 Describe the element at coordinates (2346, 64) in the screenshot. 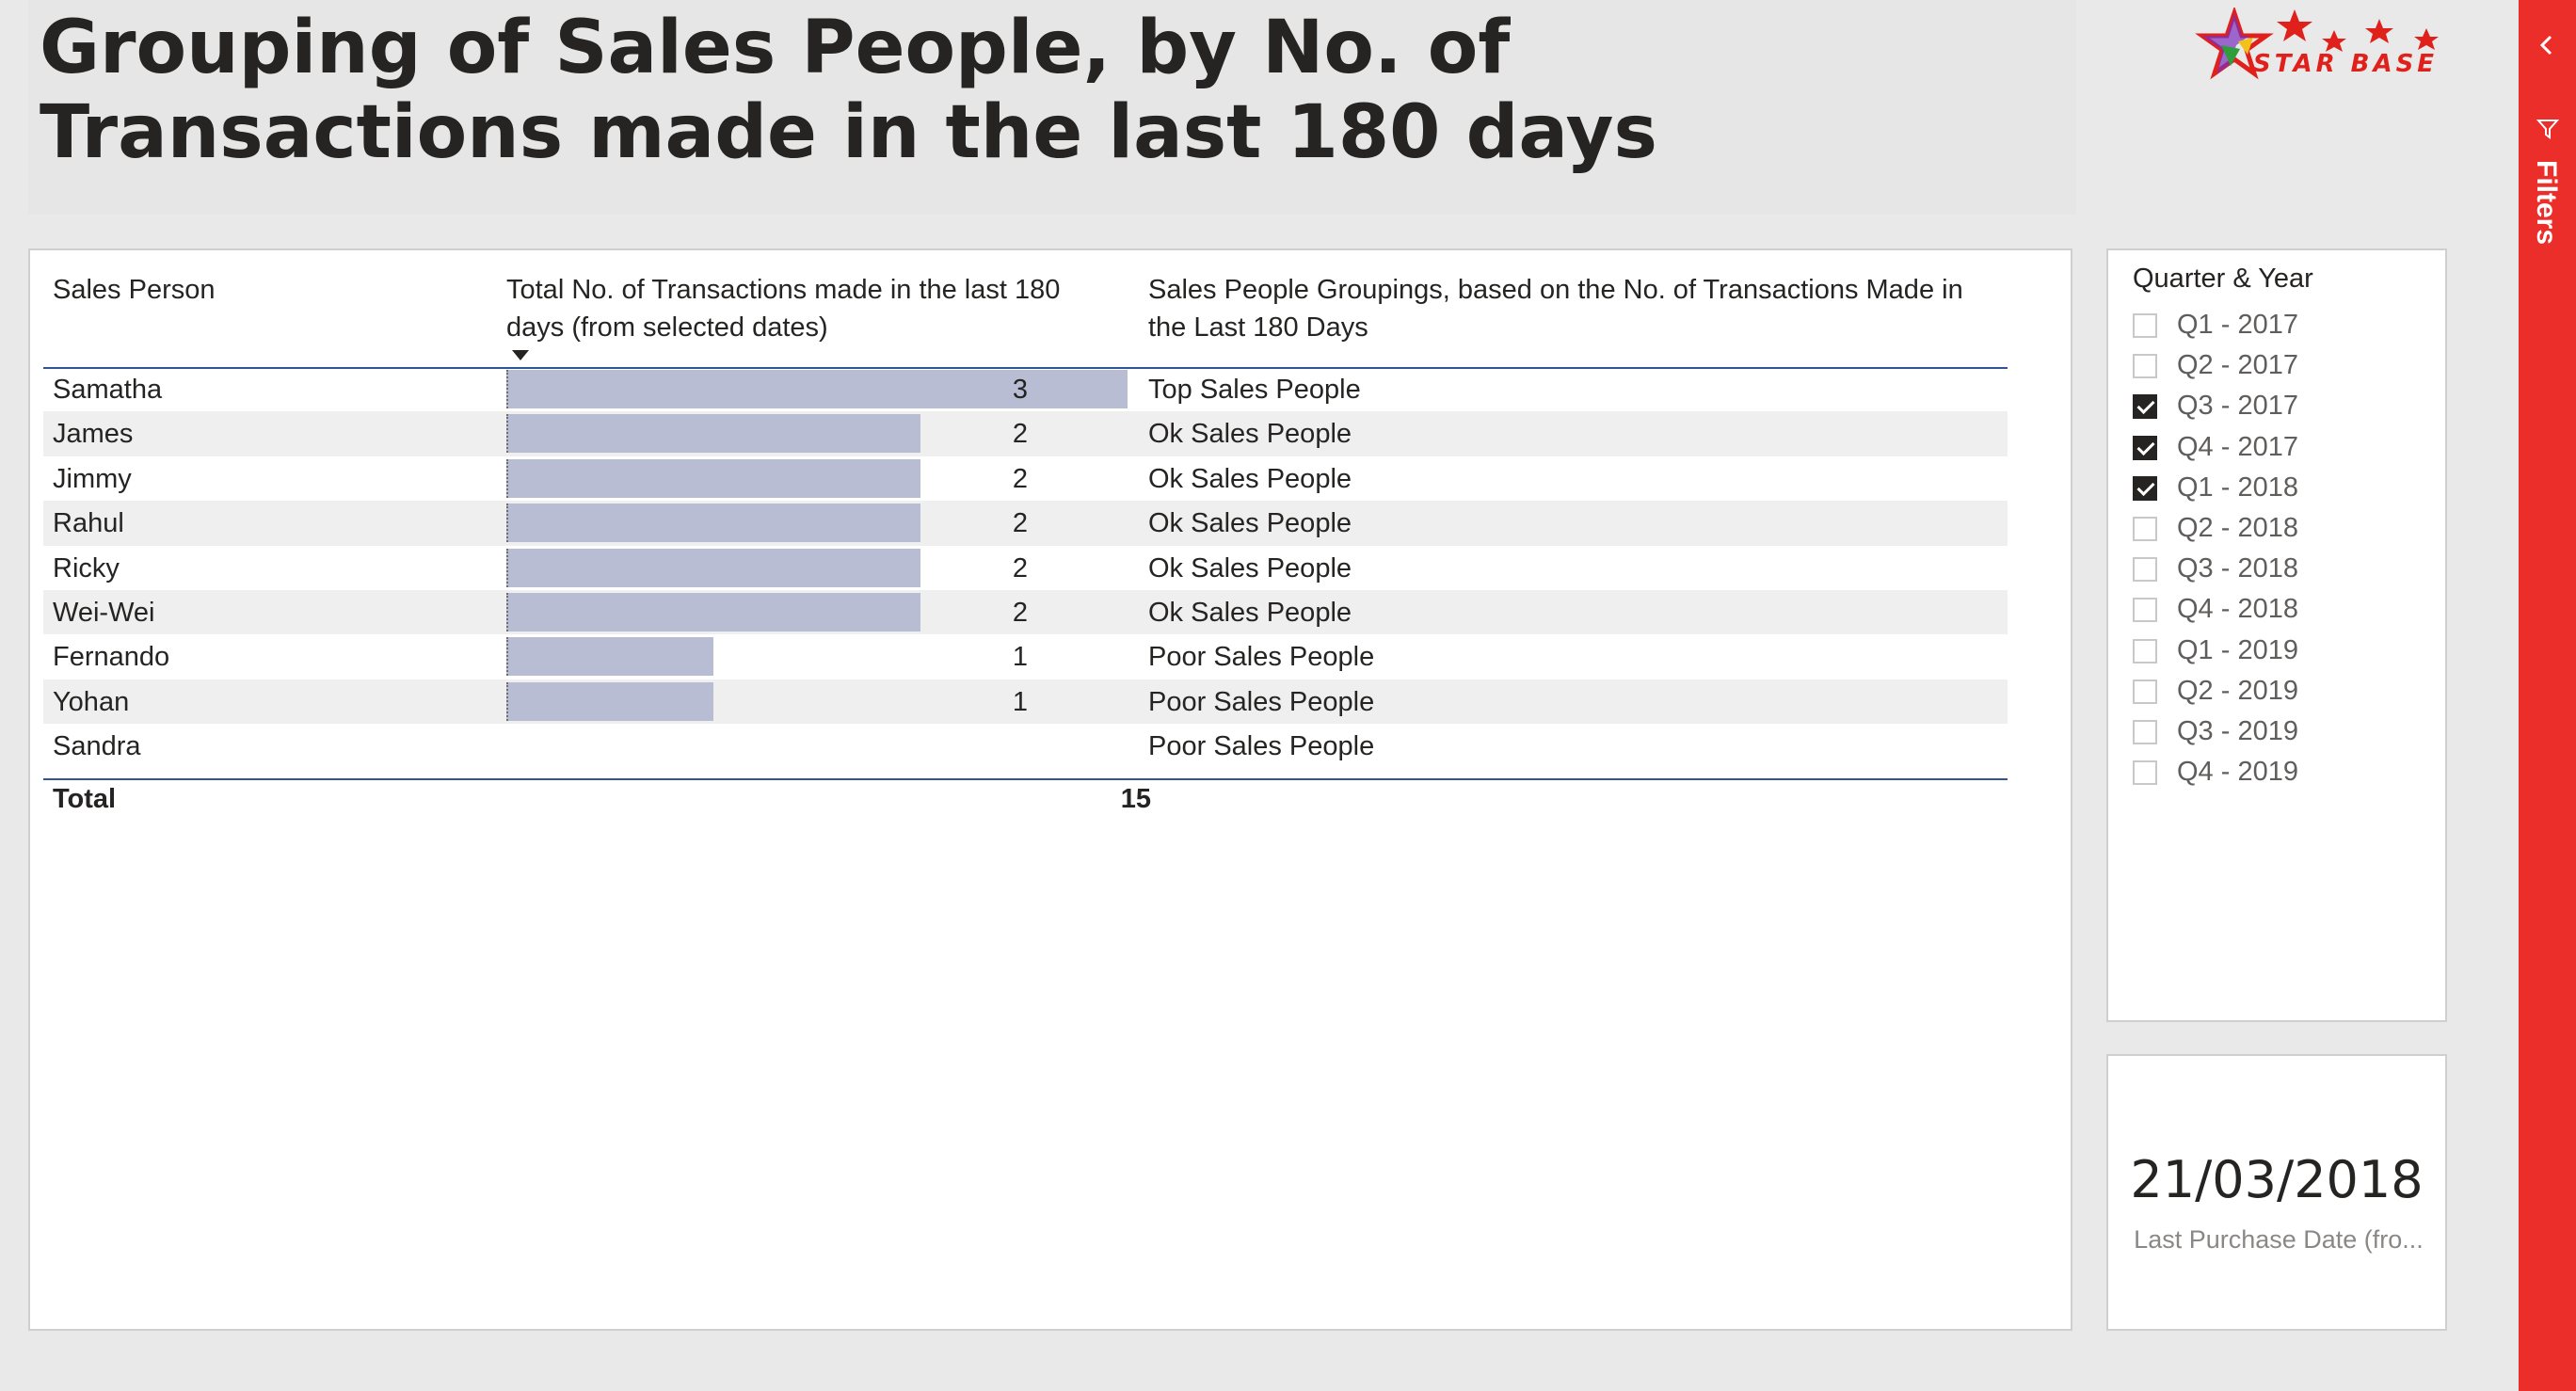

I see `logo-text: STAR BASE` at that location.